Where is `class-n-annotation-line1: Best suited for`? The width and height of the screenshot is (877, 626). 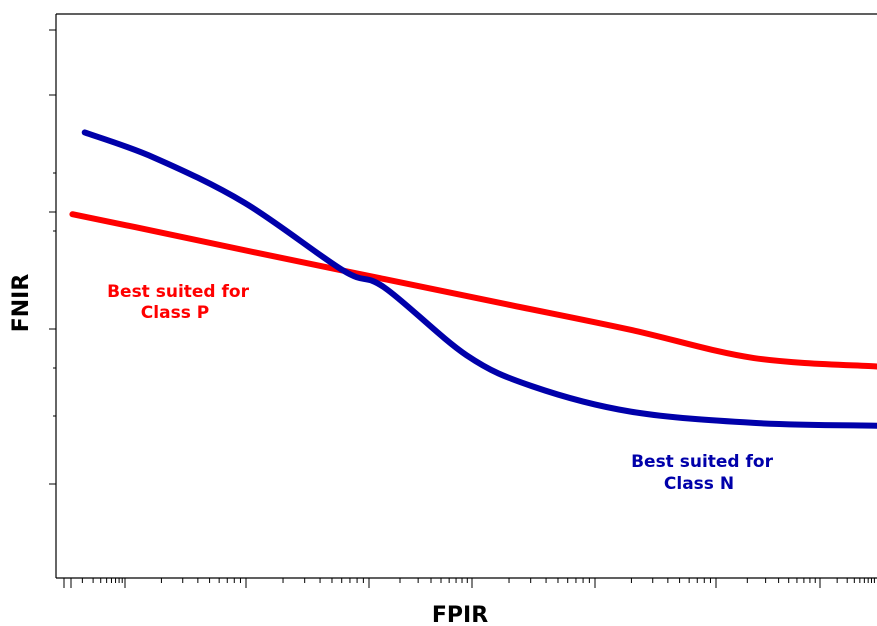 class-n-annotation-line1: Best suited for is located at coordinates (702, 462).